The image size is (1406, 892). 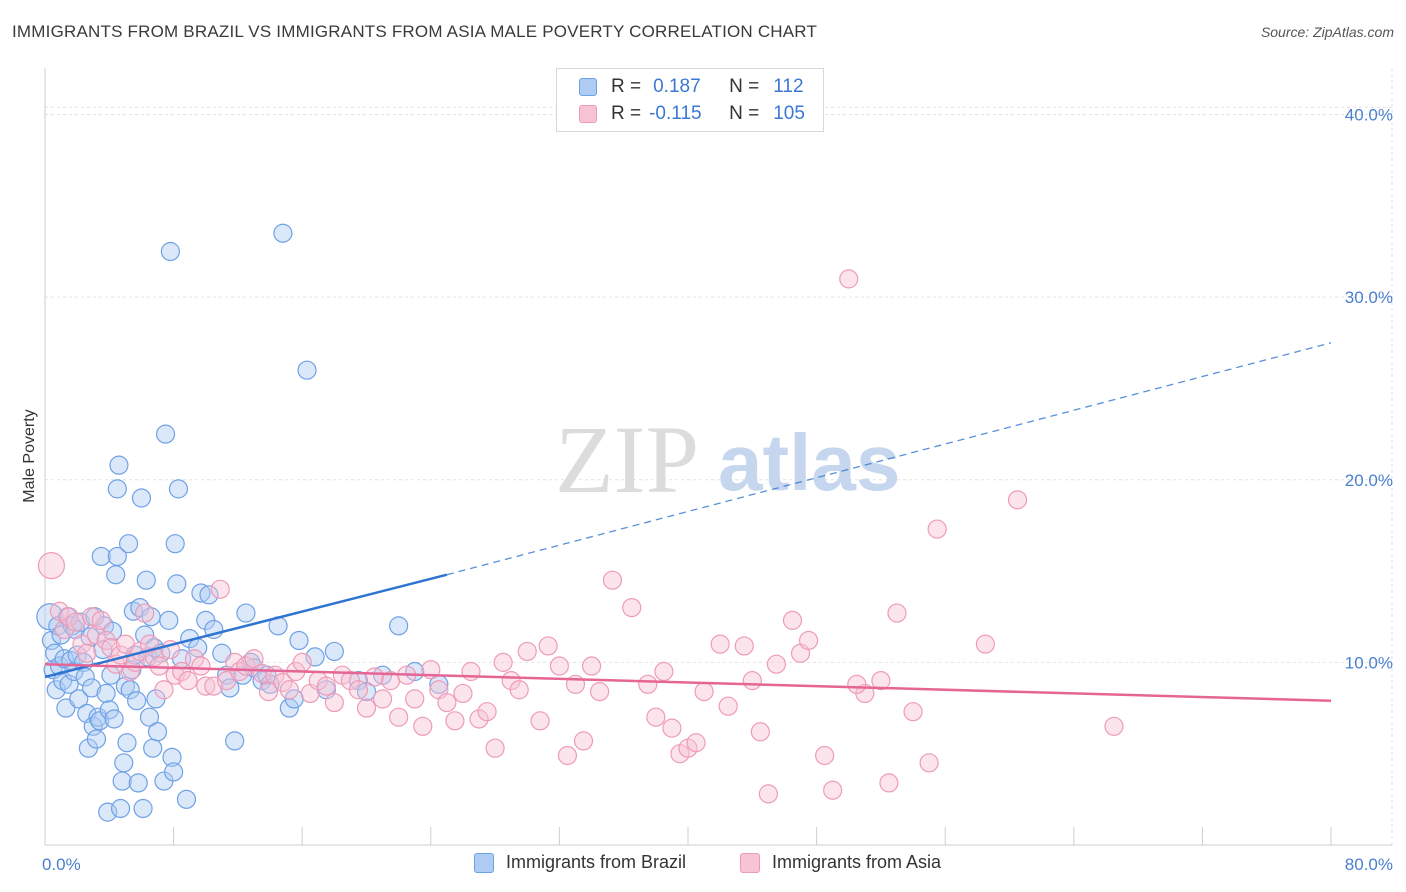 I want to click on source-label: Source: ZipAtlas.com, so click(x=1327, y=32).